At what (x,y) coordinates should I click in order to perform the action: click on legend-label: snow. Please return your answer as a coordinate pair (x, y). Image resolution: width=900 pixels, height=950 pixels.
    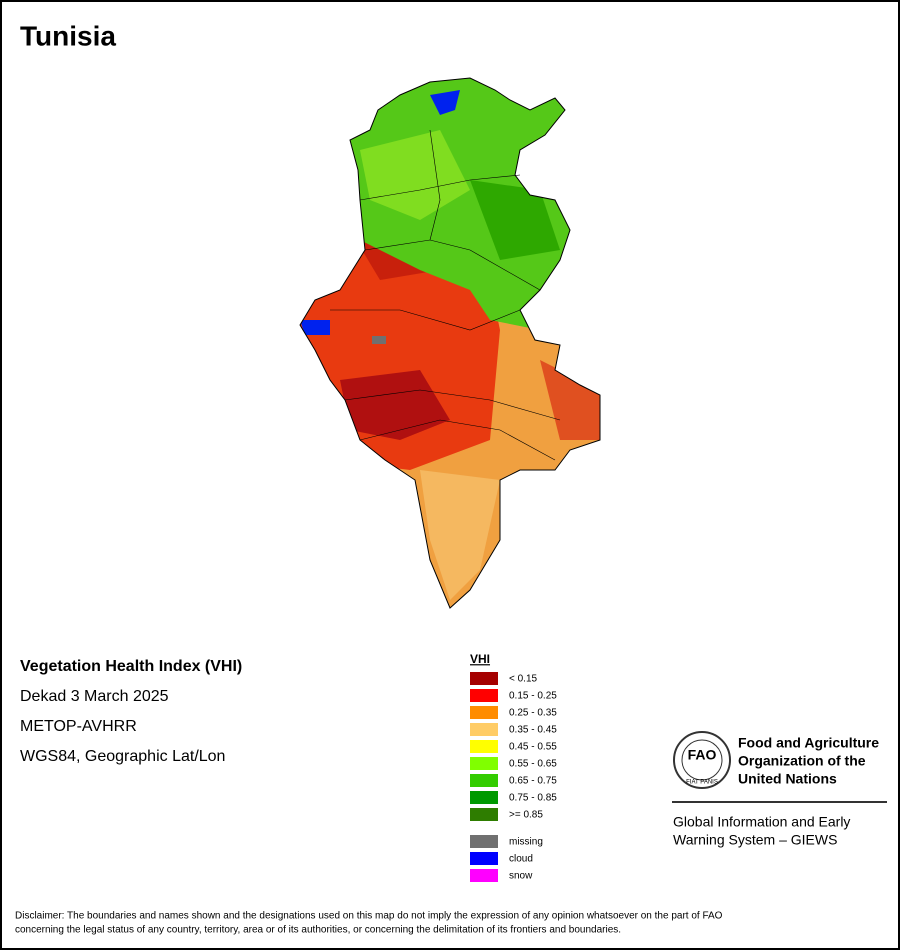
    Looking at the image, I should click on (521, 876).